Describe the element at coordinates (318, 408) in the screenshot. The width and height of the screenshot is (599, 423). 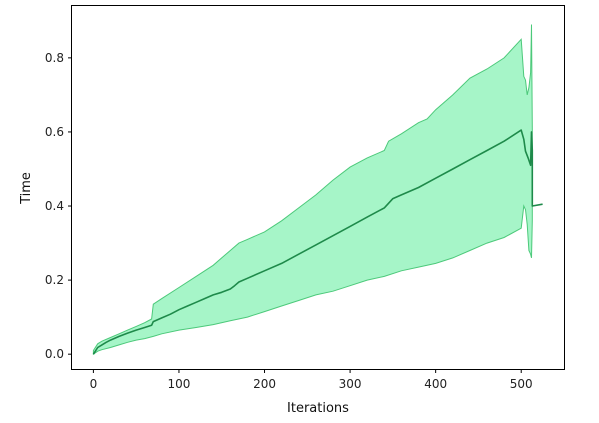
I see `x-axis-label: Iterations` at that location.